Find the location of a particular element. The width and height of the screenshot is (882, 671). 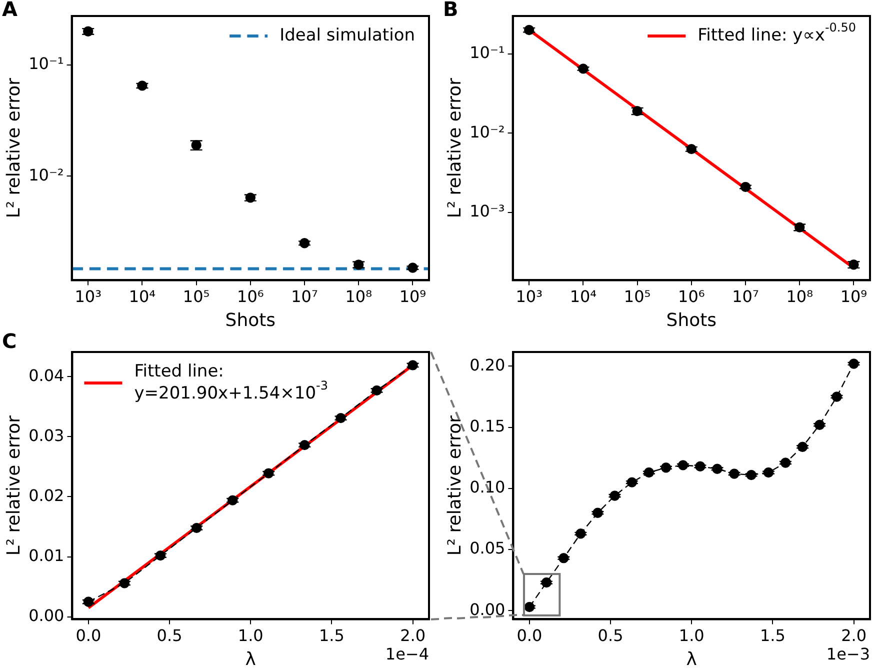

y-tick-label: 0.01 is located at coordinates (46, 555).